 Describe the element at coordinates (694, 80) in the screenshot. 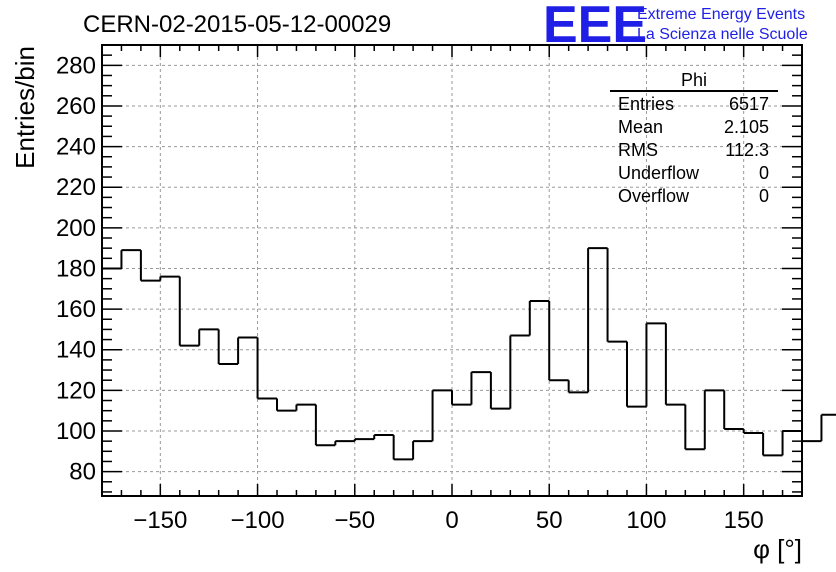

I see `stats-box-name: Phi` at that location.